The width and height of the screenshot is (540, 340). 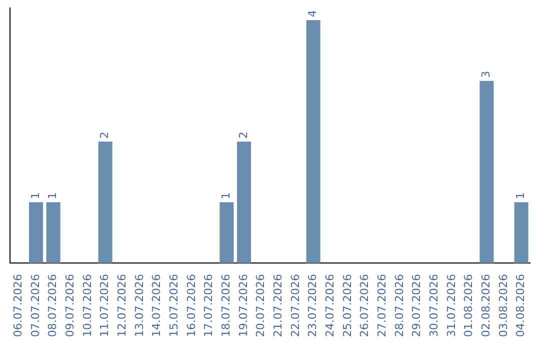 What do you see at coordinates (417, 306) in the screenshot?
I see `x-tick-label: 29.07.2026` at bounding box center [417, 306].